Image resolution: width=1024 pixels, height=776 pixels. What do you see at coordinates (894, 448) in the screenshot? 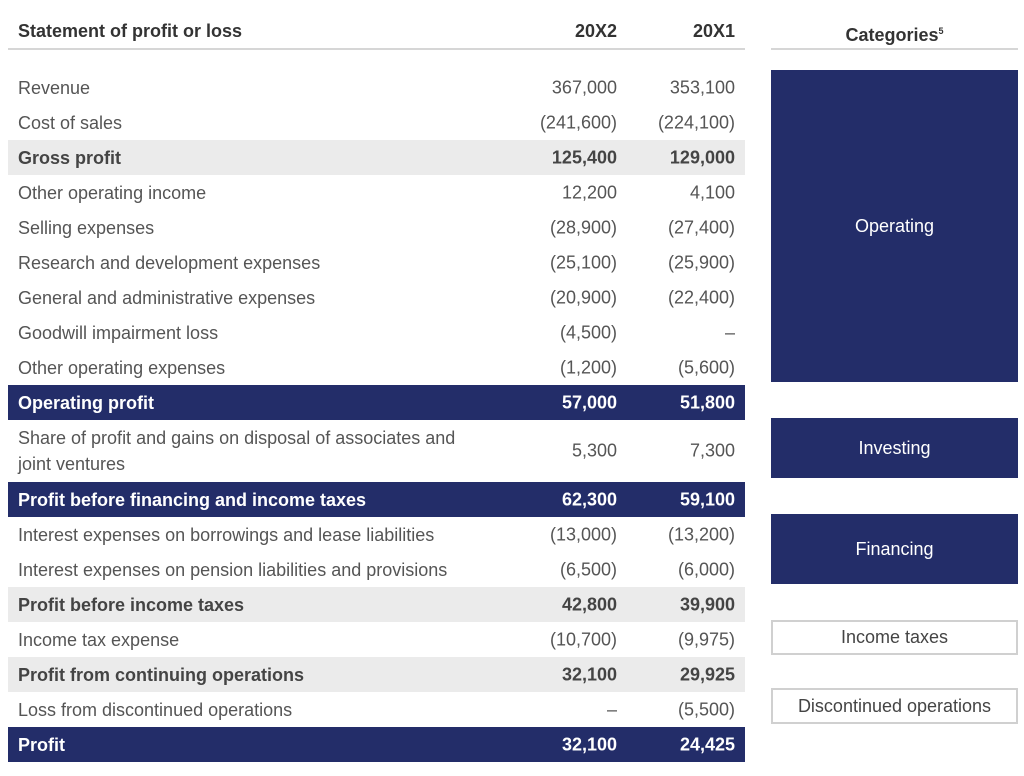
I see `category-box: Investing` at bounding box center [894, 448].